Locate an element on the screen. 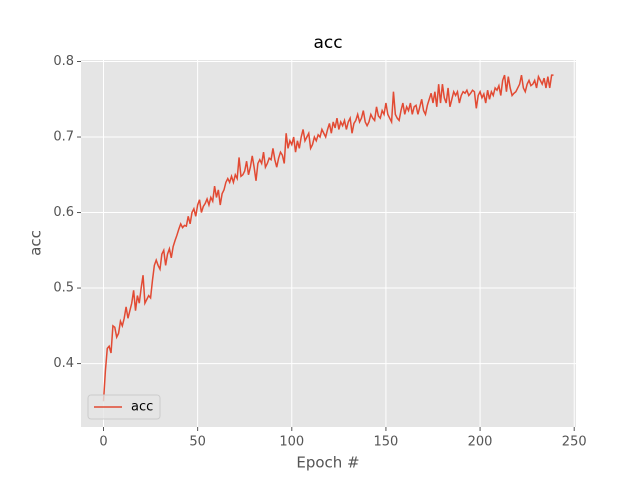  y-tick-label: 0.6 is located at coordinates (63, 212).